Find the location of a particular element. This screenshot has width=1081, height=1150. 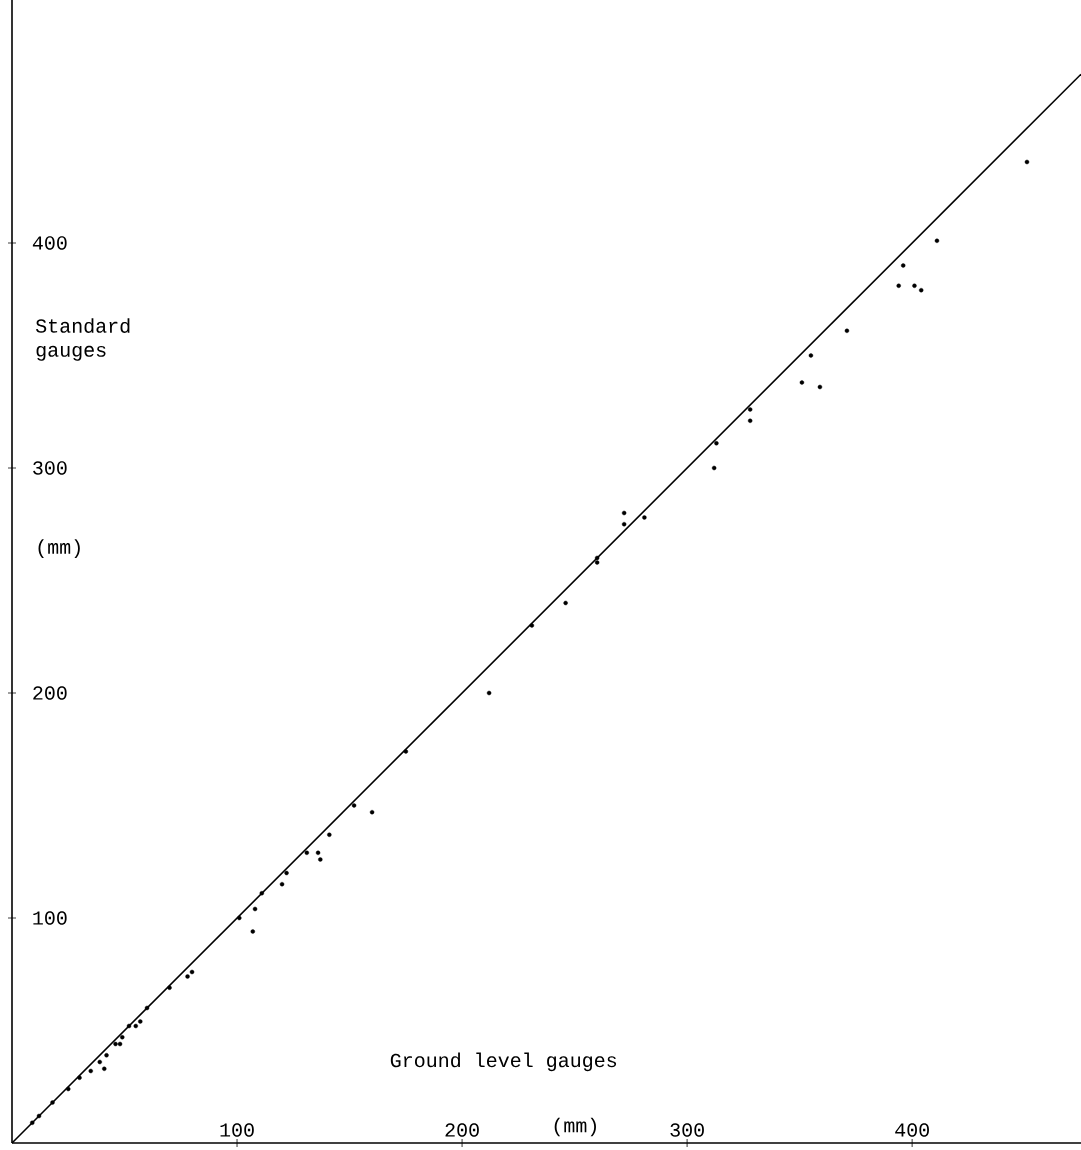

x-axis-title: Ground level gauges is located at coordinates (503, 1062).